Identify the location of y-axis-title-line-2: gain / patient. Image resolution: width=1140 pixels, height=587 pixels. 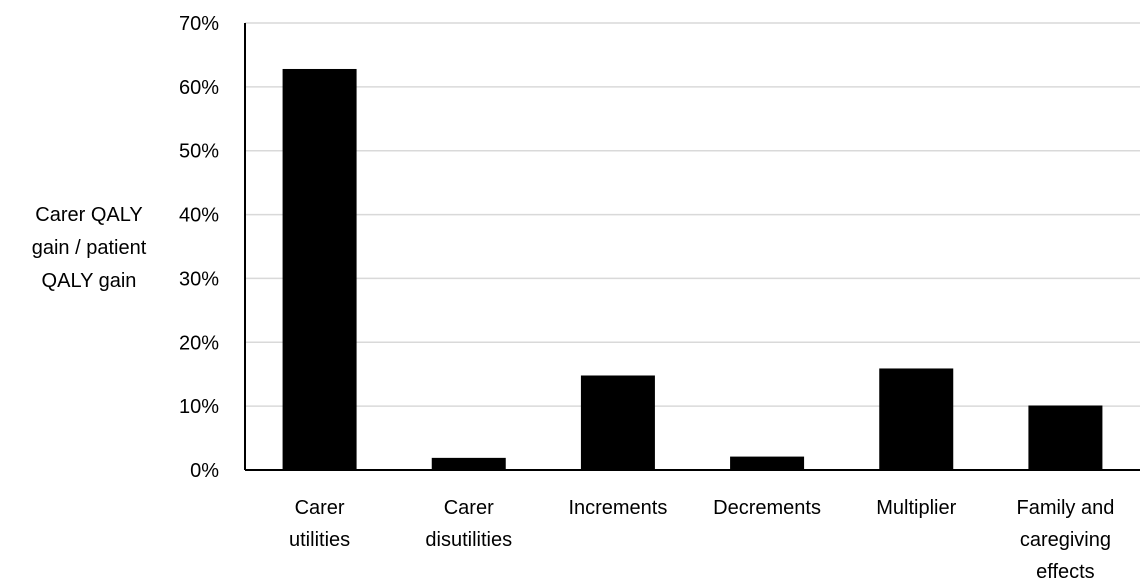
(89, 248).